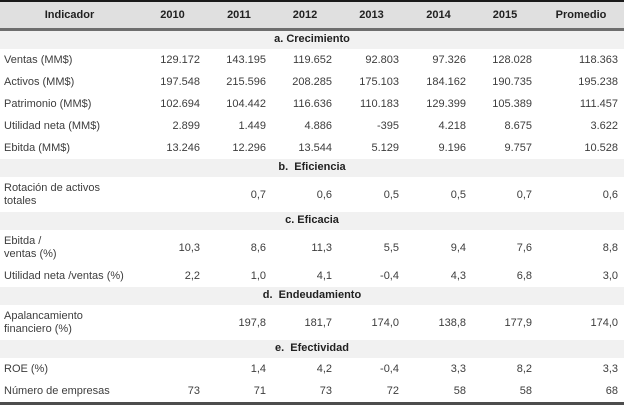 The image size is (624, 409). What do you see at coordinates (324, 369) in the screenshot?
I see `cell-value: 4,2` at bounding box center [324, 369].